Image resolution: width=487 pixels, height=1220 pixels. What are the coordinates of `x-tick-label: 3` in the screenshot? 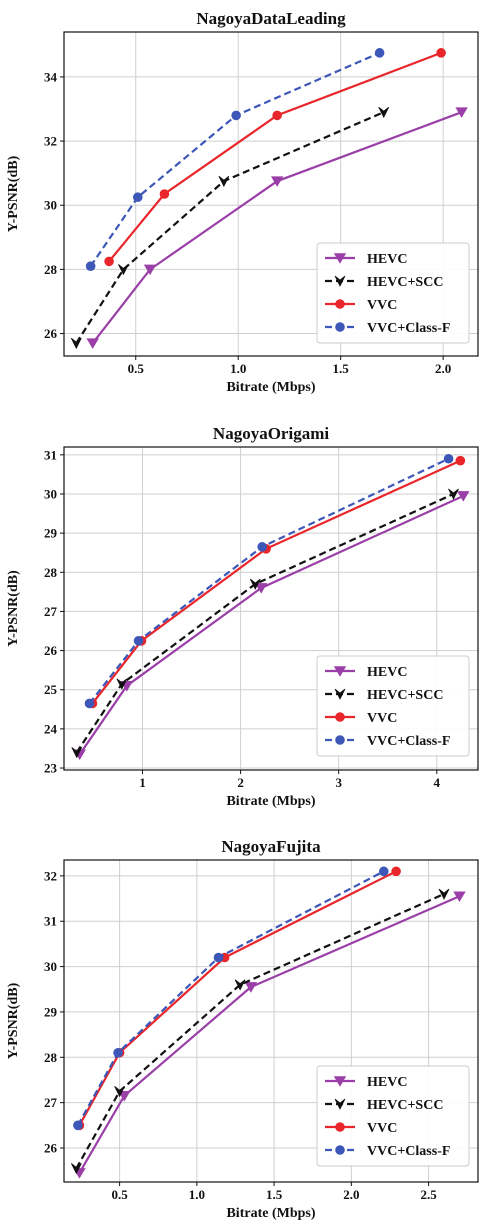 It's located at (338, 782).